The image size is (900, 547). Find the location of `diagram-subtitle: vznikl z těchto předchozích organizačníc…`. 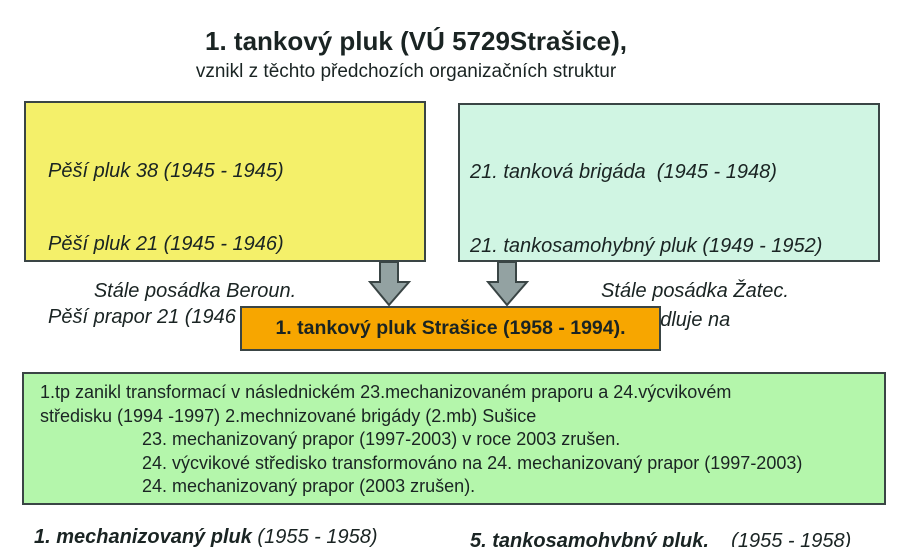

diagram-subtitle: vznikl z těchto předchozích organizačníc… is located at coordinates (406, 71).